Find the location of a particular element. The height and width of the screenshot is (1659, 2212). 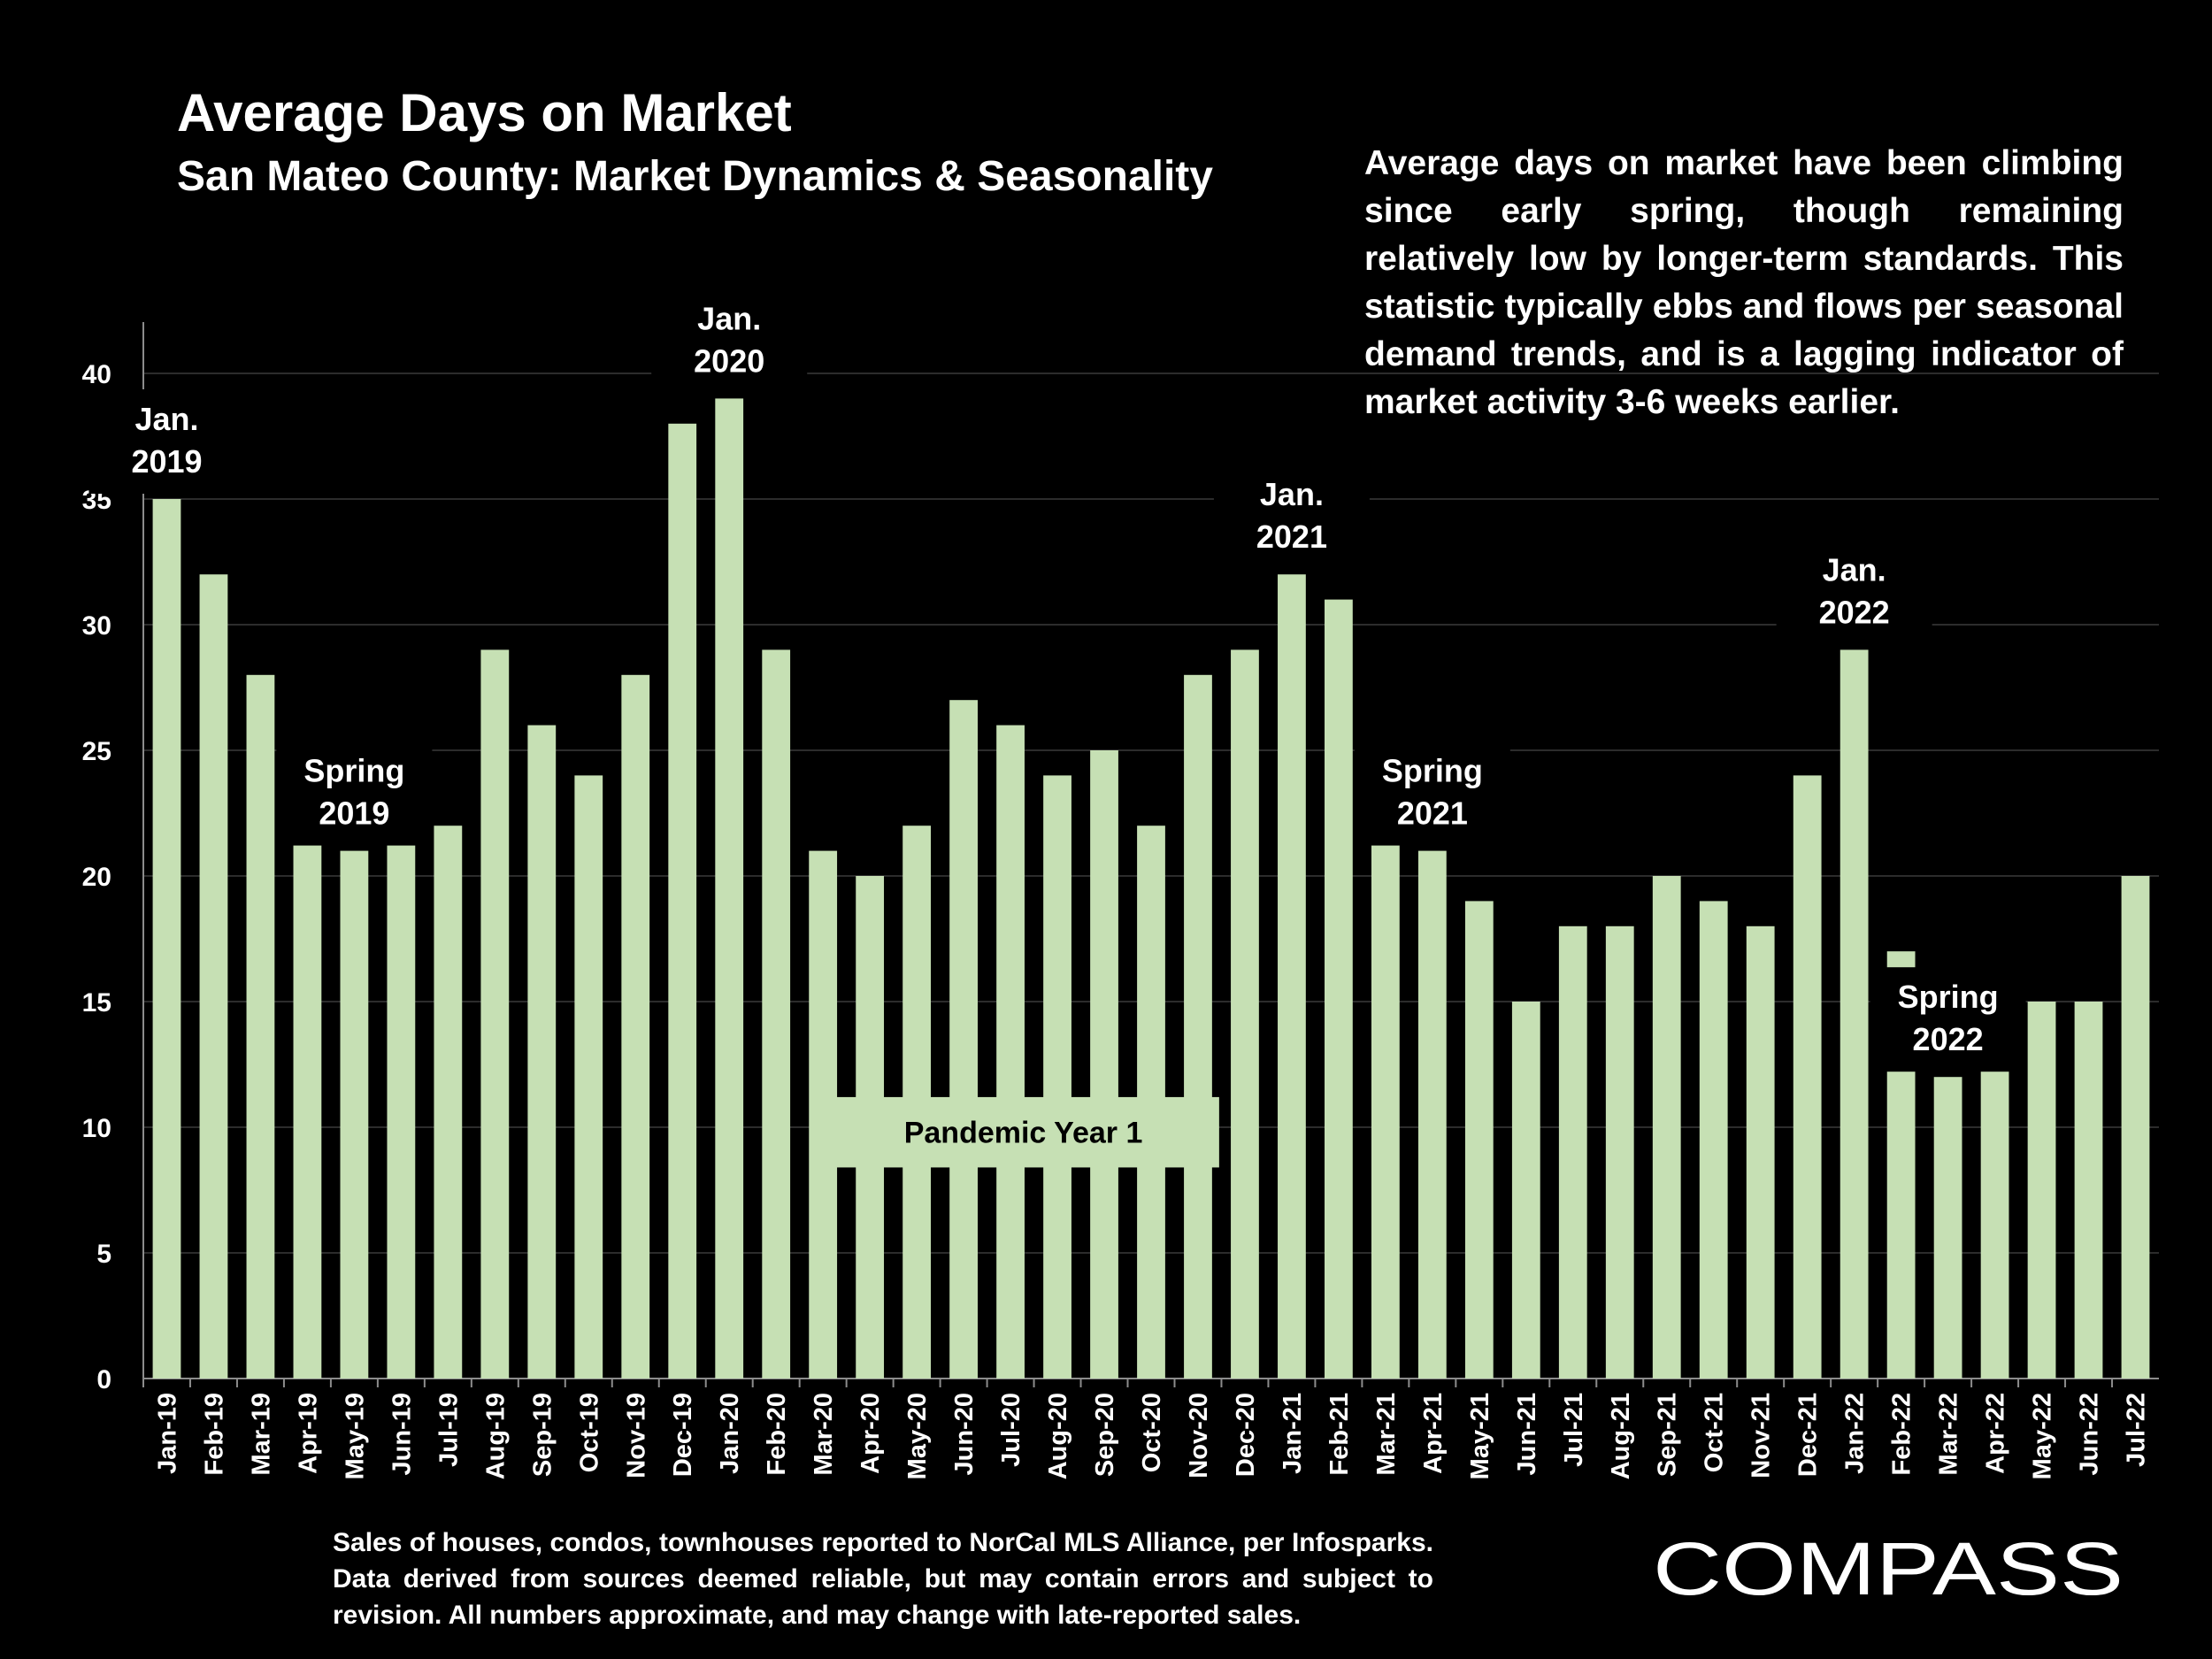

pandemic-year-box is located at coordinates (1023, 1132).